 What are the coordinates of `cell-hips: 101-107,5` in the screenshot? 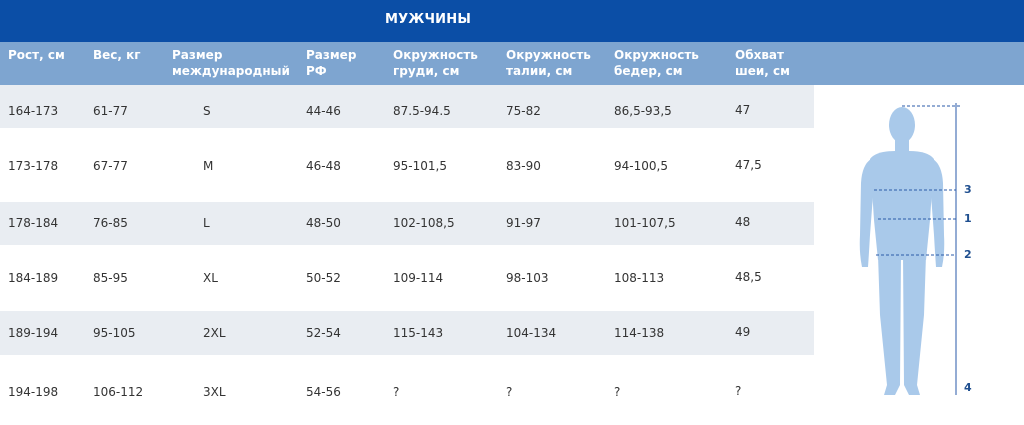 It's located at (645, 223).